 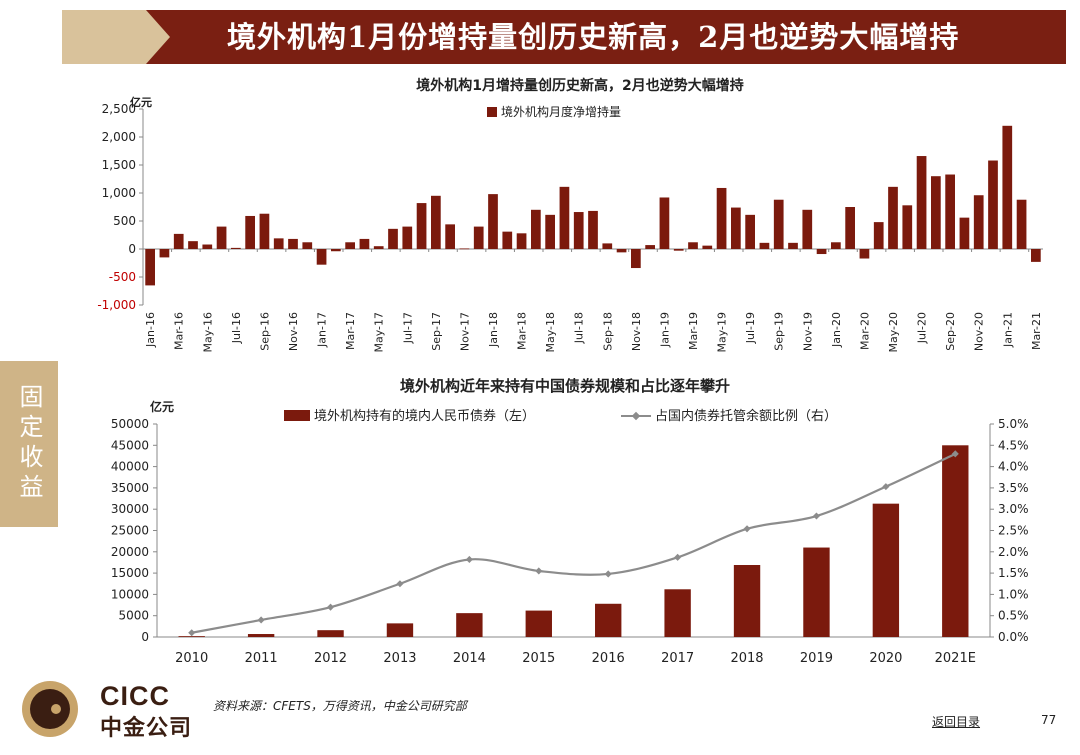 What do you see at coordinates (1013, 488) in the screenshot?
I see `chart2-right-tick-label: 3.5%` at bounding box center [1013, 488].